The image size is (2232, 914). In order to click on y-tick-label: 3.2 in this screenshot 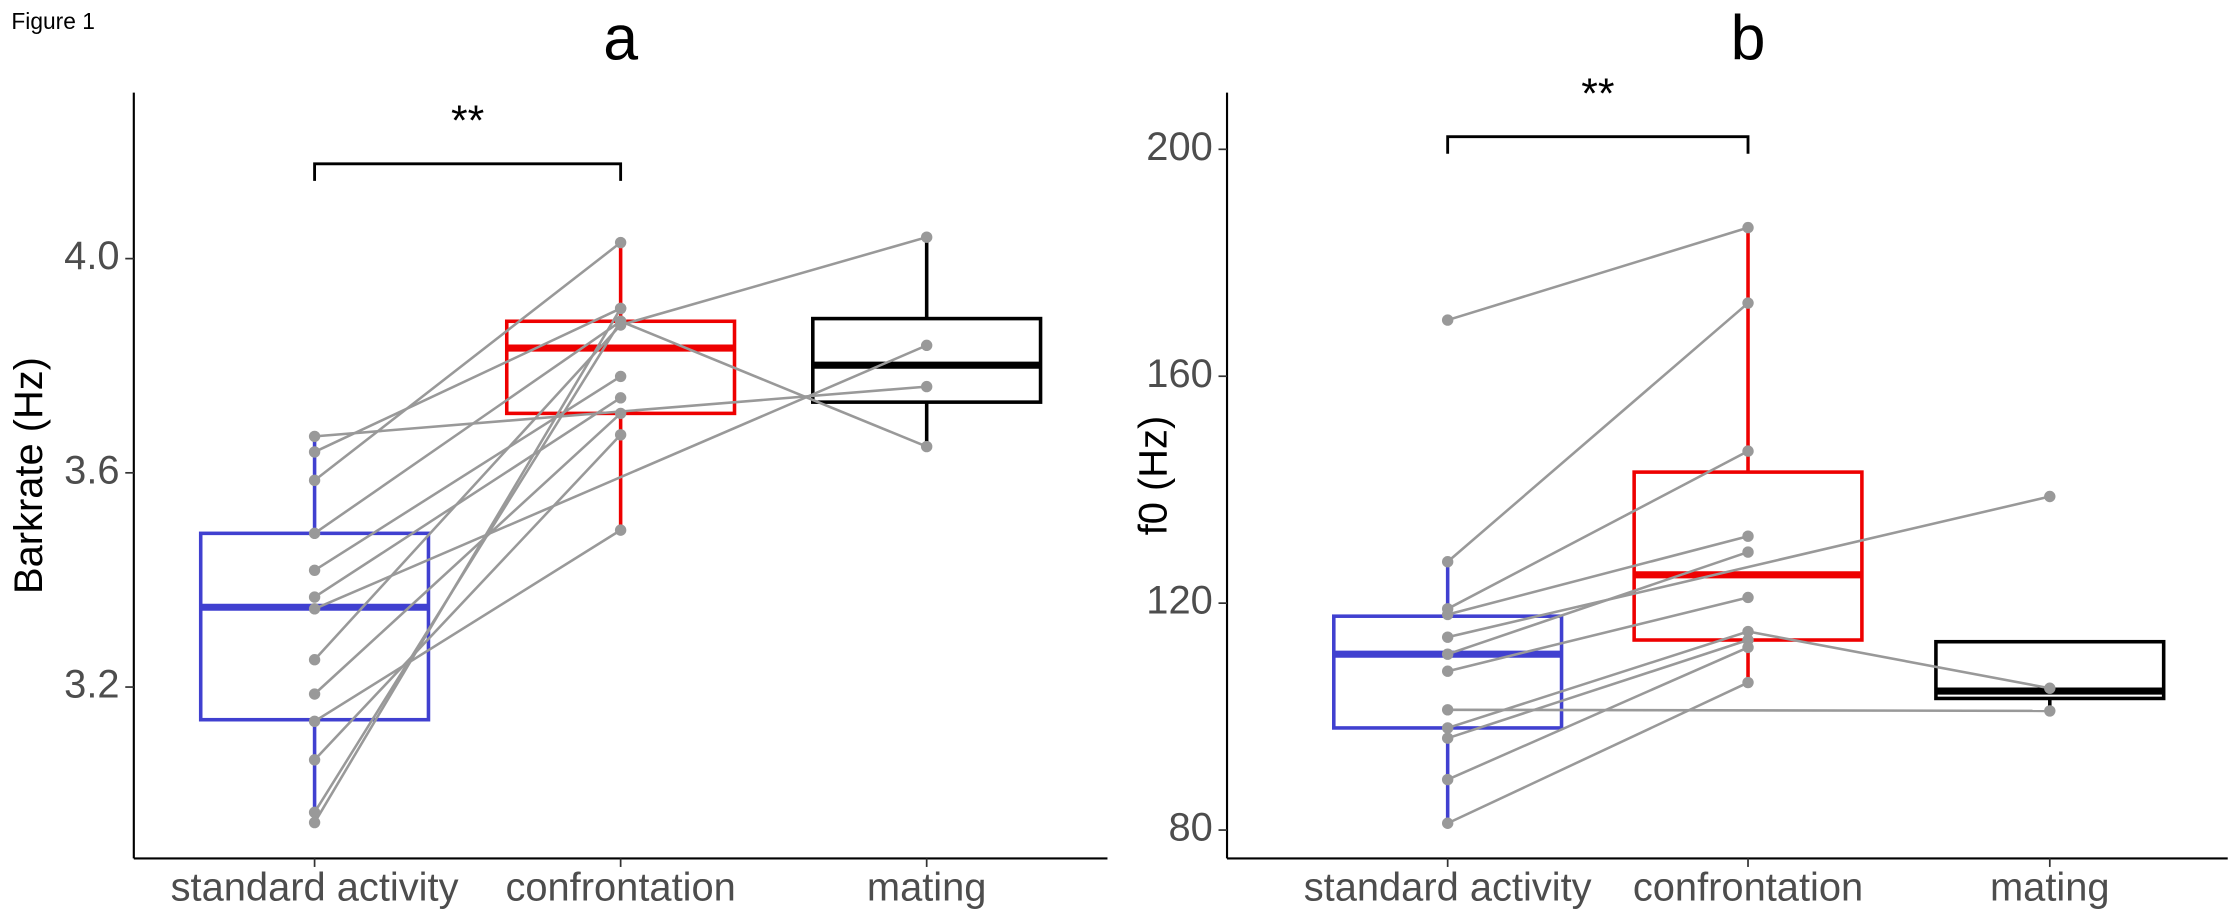, I will do `click(91, 685)`.